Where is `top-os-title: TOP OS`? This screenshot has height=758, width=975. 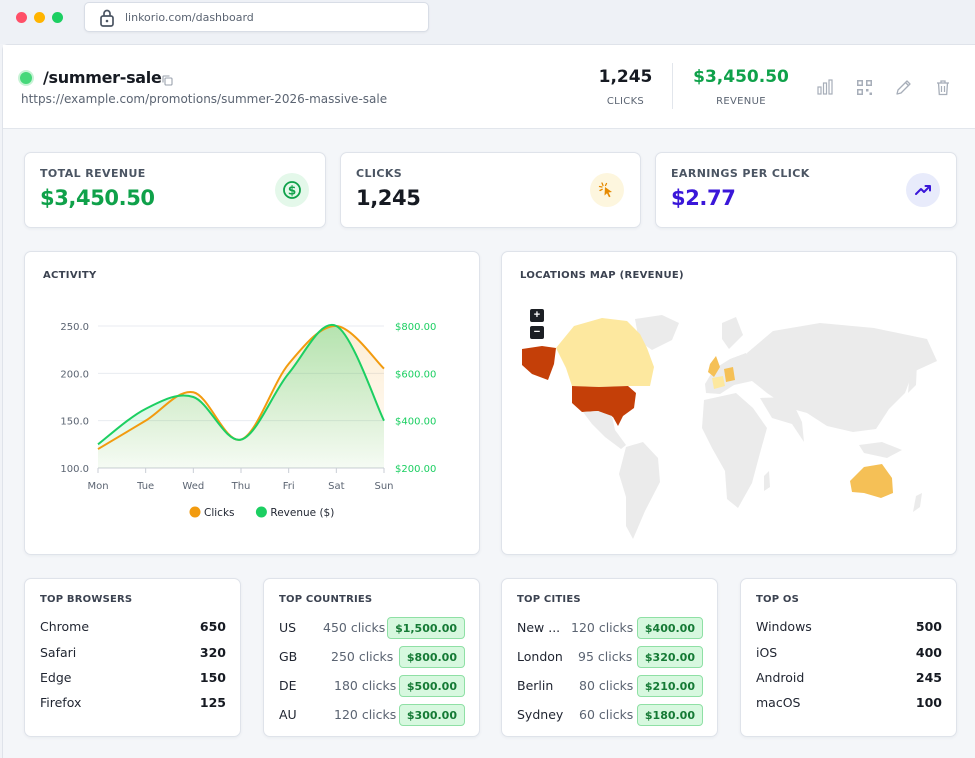 top-os-title: TOP OS is located at coordinates (778, 599).